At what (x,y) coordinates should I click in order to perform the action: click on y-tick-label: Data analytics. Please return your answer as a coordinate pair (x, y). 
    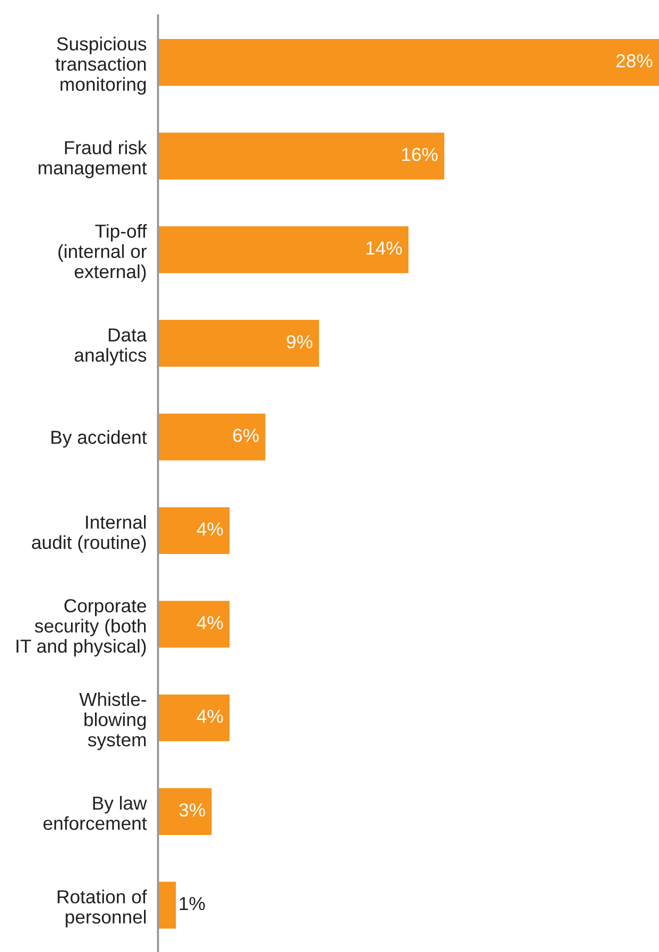
    Looking at the image, I should click on (110, 347).